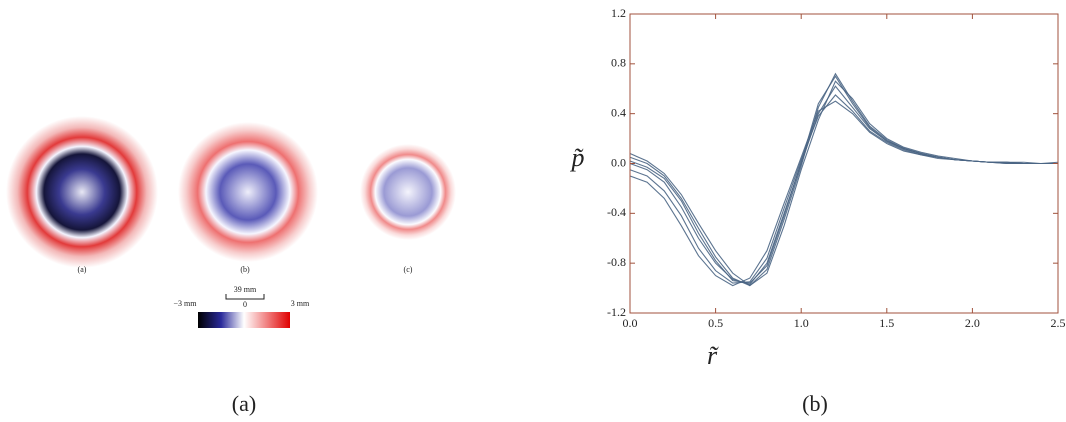 Image resolution: width=1066 pixels, height=422 pixels. Describe the element at coordinates (82, 269) in the screenshot. I see `panel-label: (a)` at that location.